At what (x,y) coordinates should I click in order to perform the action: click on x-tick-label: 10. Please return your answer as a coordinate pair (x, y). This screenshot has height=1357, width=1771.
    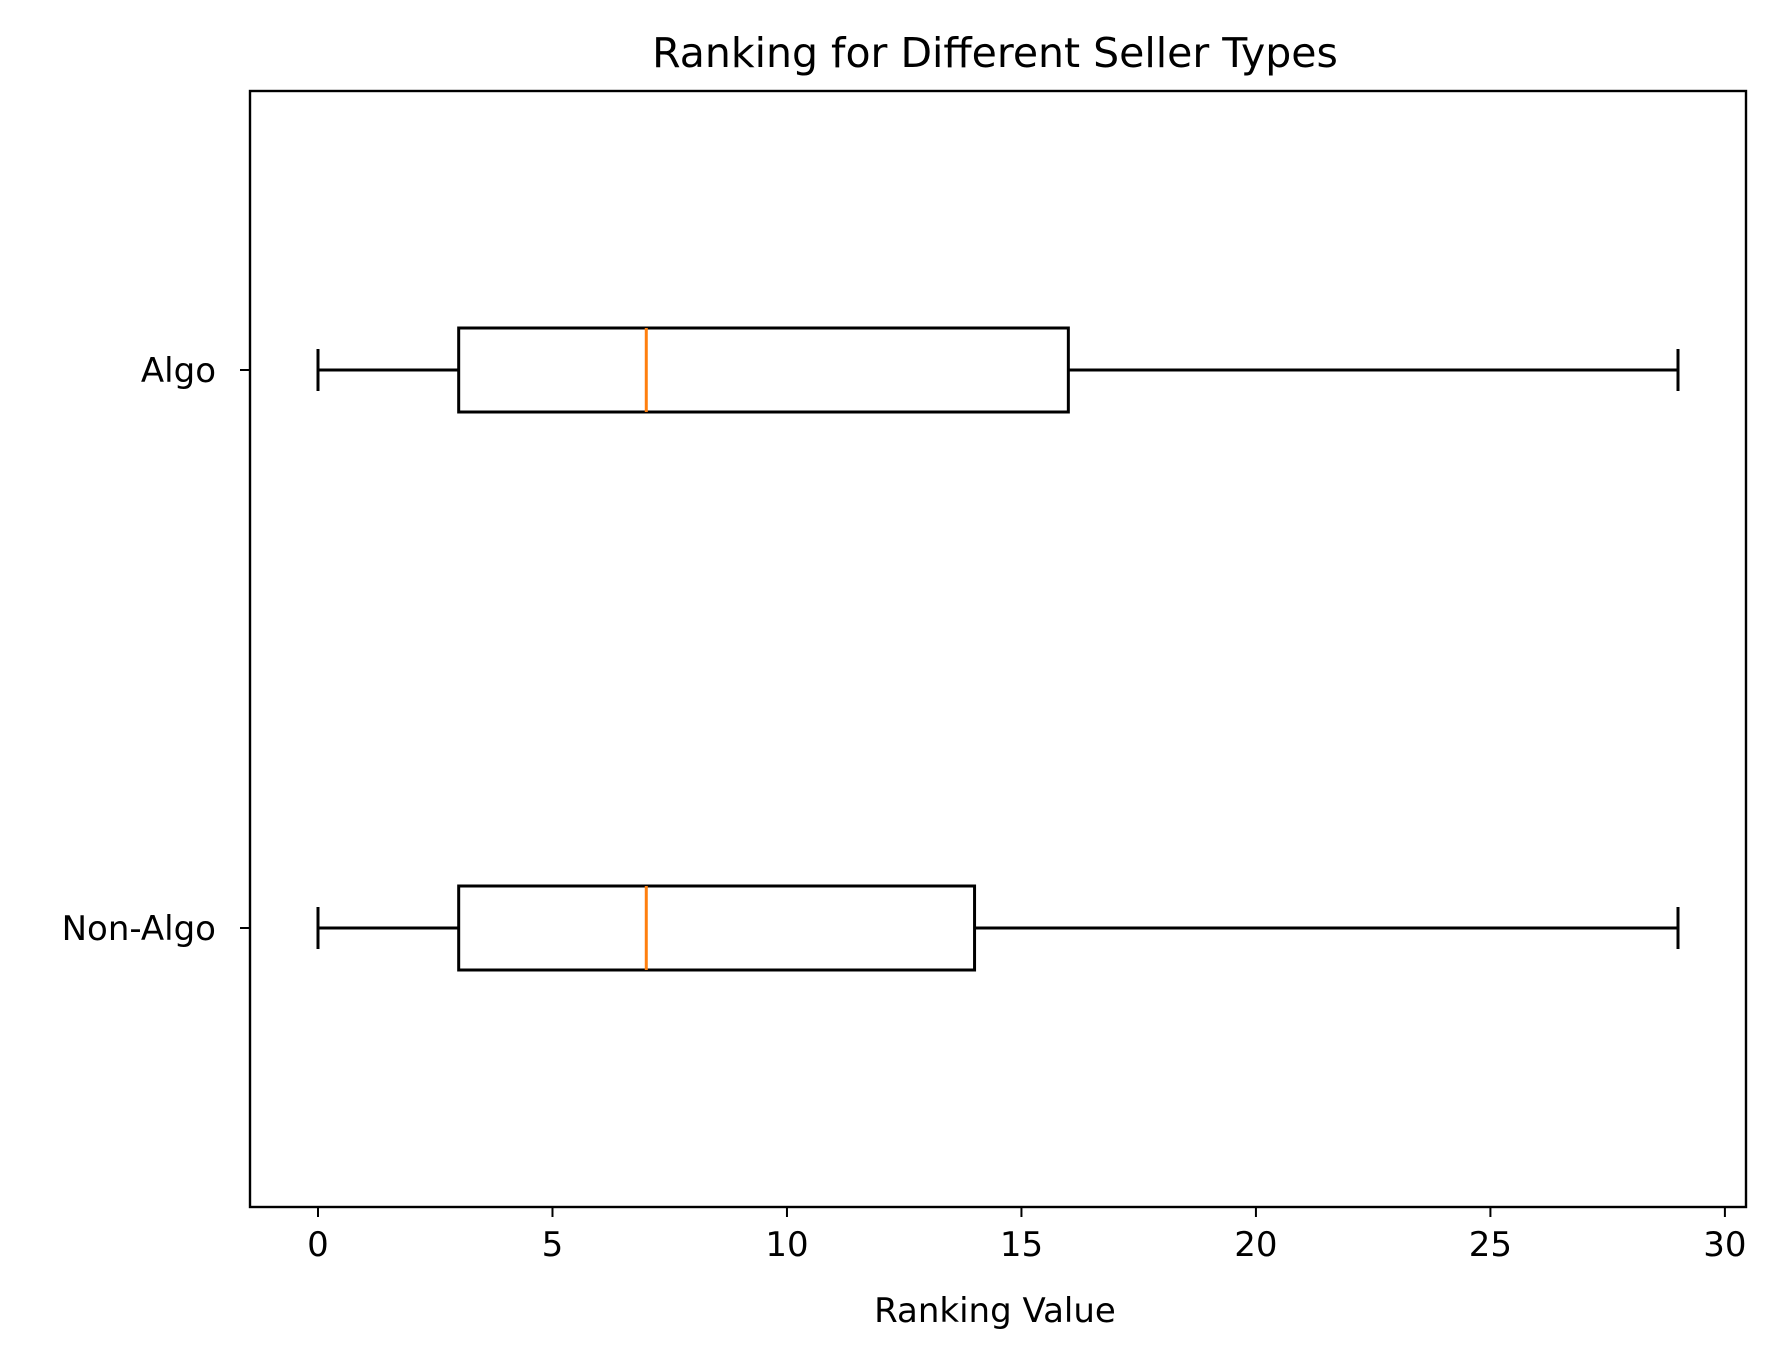
    Looking at the image, I should click on (786, 1245).